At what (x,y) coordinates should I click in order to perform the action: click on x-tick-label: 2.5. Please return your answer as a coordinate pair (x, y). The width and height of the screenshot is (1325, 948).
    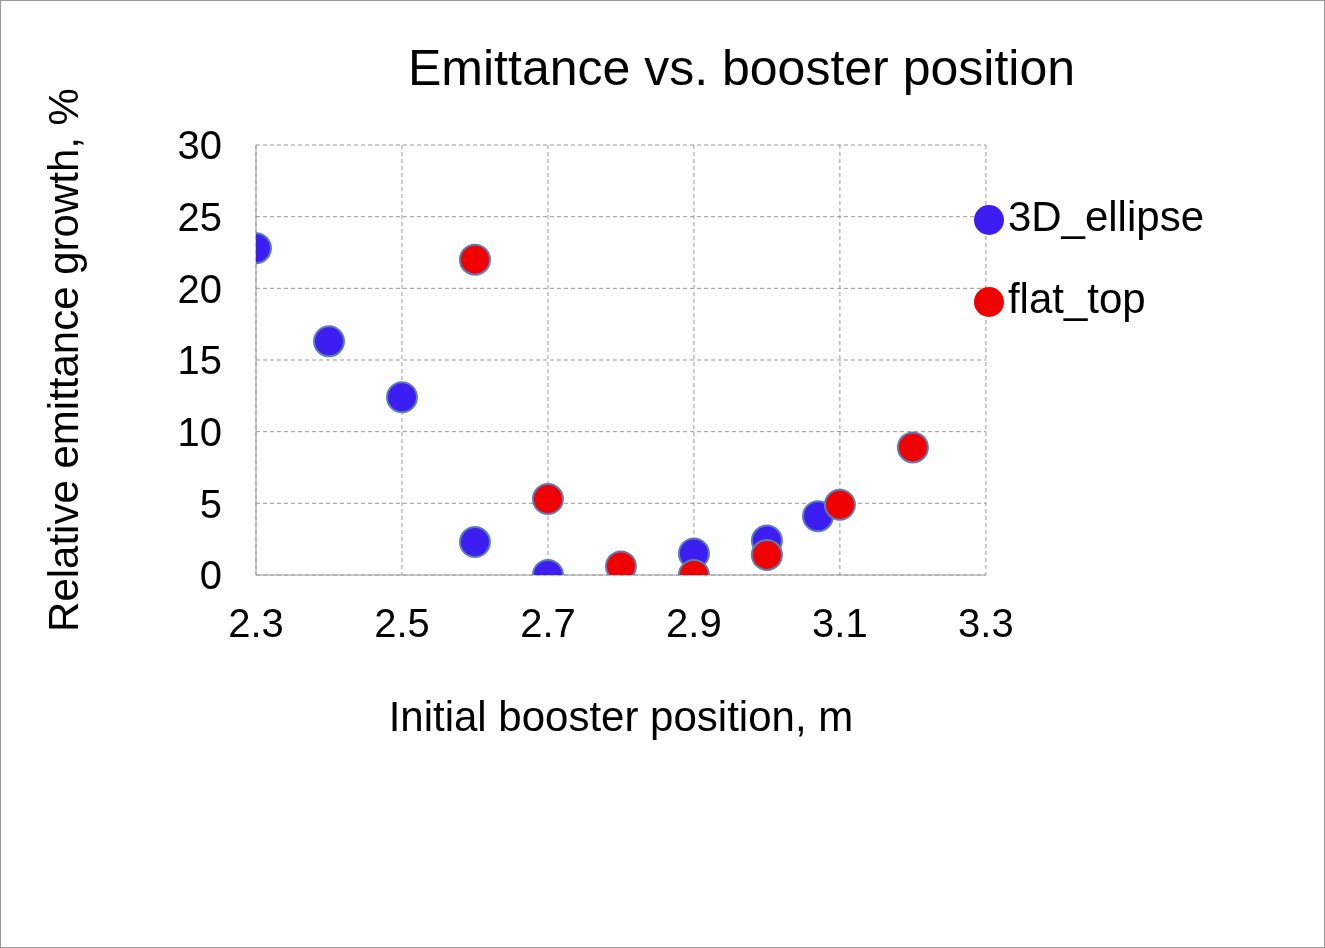
    Looking at the image, I should click on (402, 623).